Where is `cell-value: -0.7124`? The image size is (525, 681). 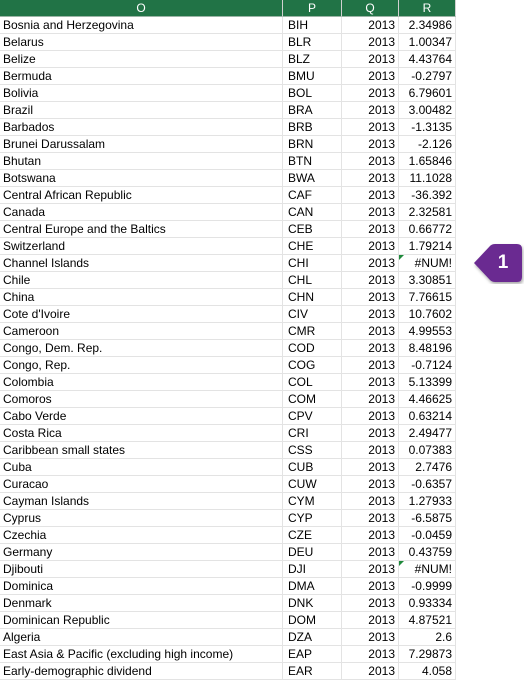 cell-value: -0.7124 is located at coordinates (427, 365).